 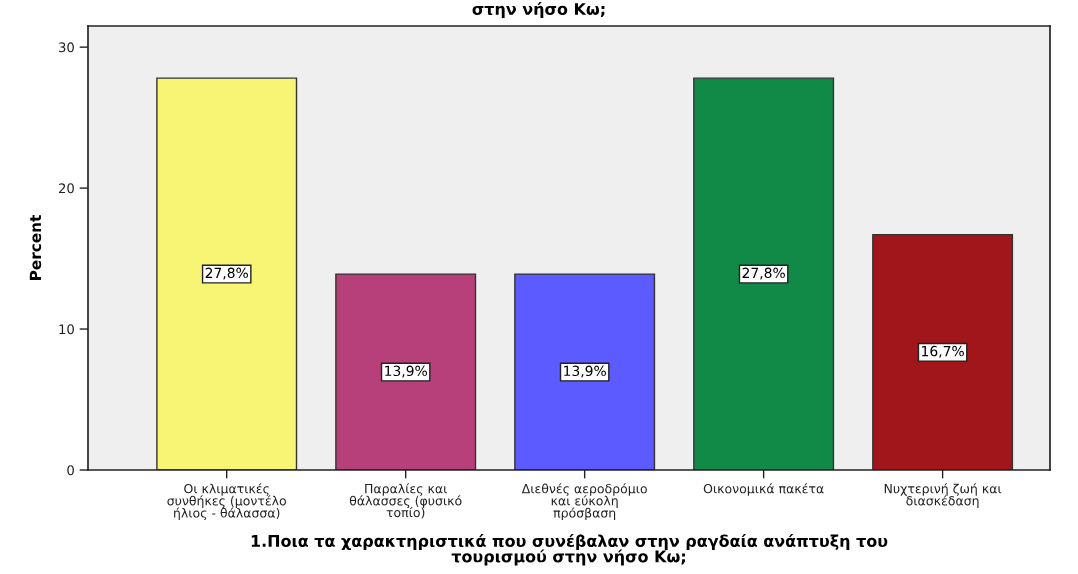 I want to click on x-tick-label: Διεθνές αεροδρόμιο και εύκολη πρόσβαση, so click(x=584, y=502).